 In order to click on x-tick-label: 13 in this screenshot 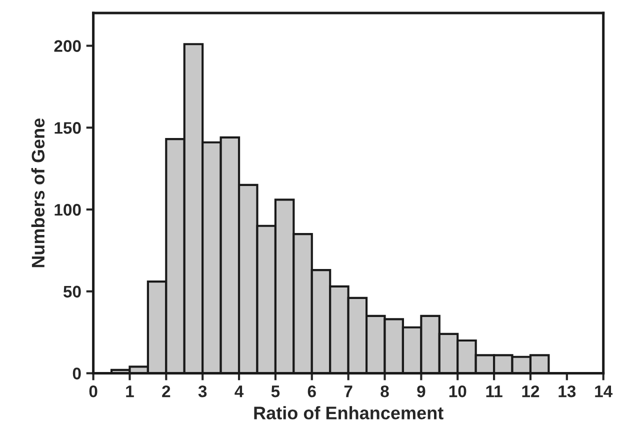, I will do `click(567, 391)`.